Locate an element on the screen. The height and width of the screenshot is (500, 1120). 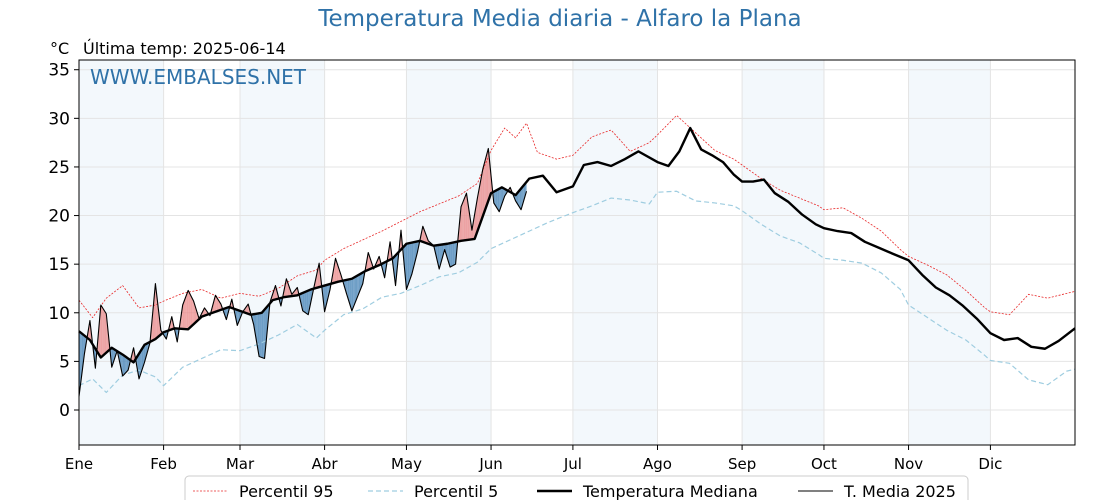
unit-label: °C is located at coordinates (60, 48).